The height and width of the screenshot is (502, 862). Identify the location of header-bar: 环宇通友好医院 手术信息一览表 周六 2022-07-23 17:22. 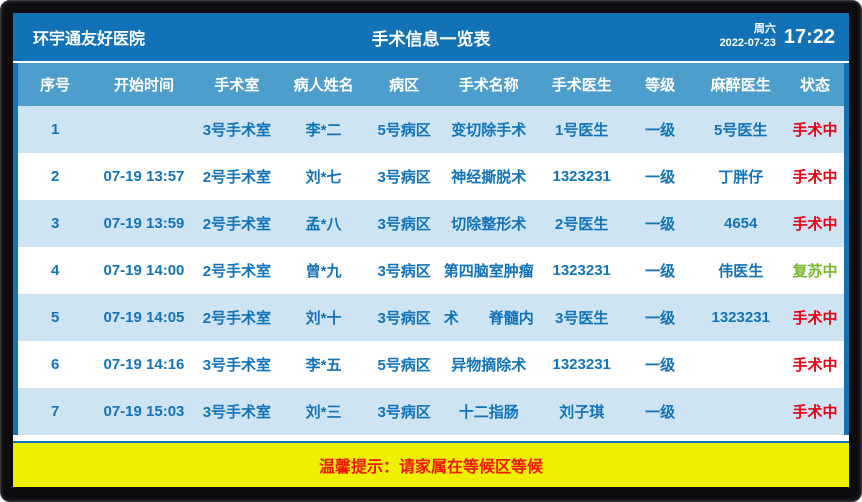
(431, 37).